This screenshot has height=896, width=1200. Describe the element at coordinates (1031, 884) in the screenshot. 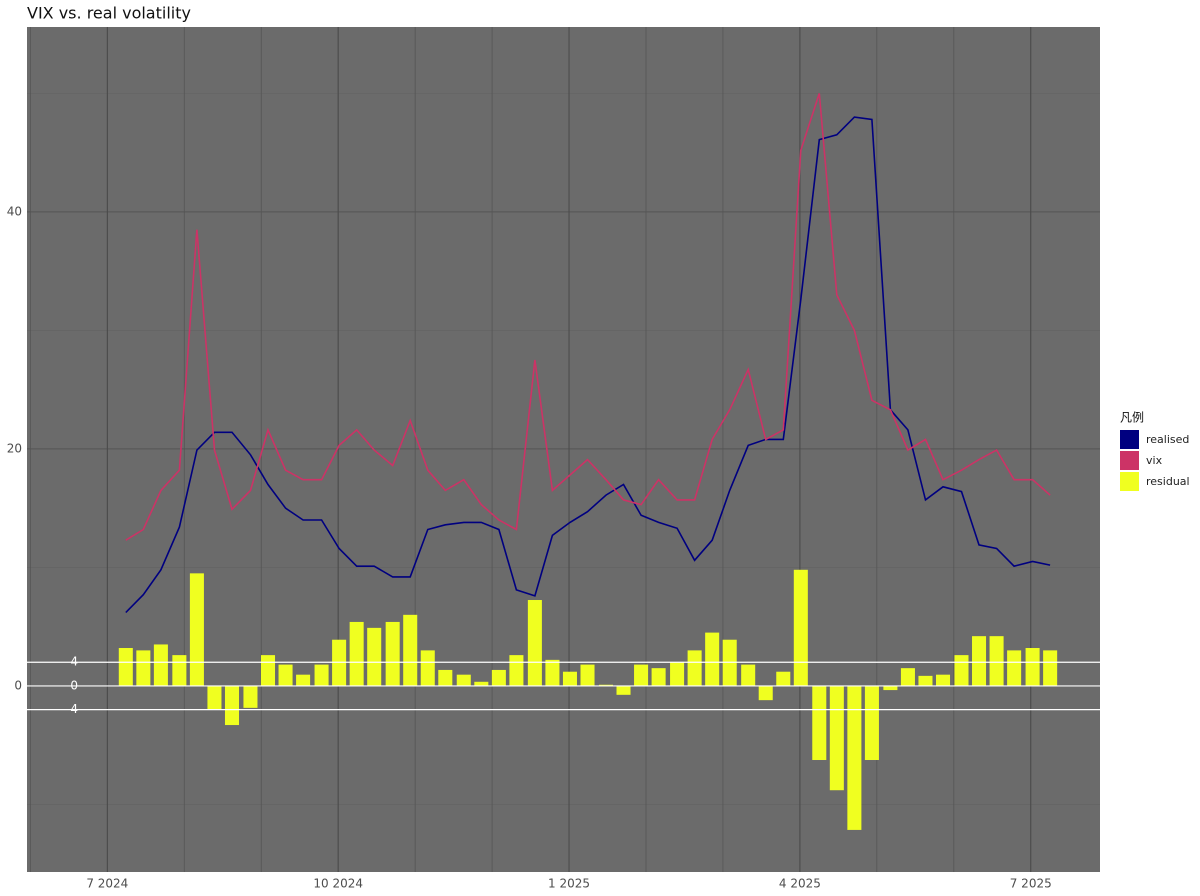

I see `x-tick-label: 7 2025` at that location.